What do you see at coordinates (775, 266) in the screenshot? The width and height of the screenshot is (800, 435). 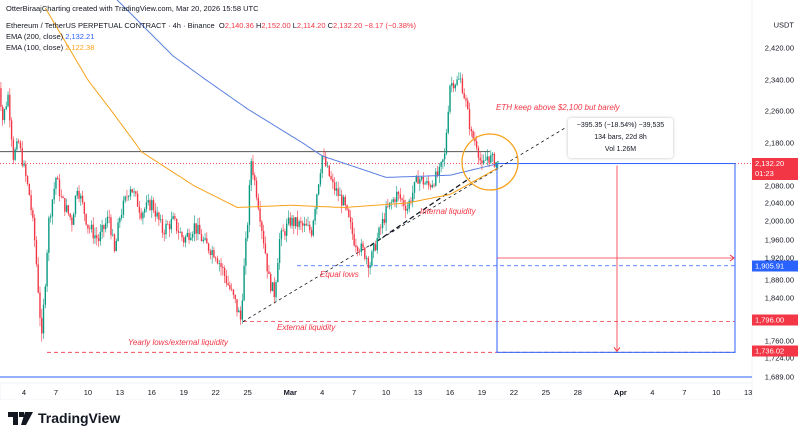 I see `equal-lows-tag: 1,905.91` at bounding box center [775, 266].